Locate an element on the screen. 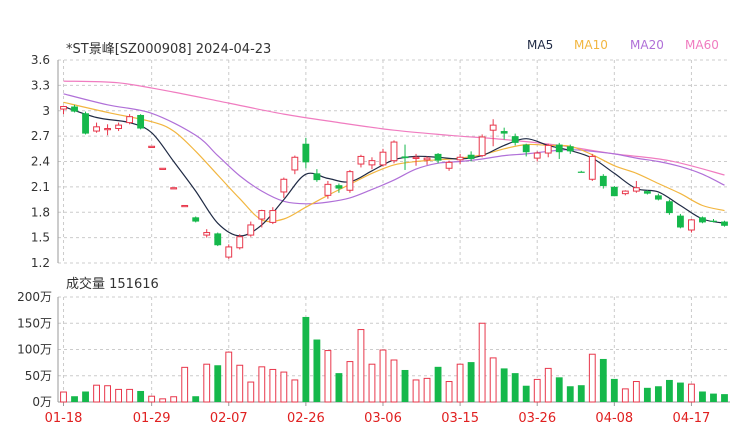 The image size is (740, 440). volume-tick-label: 150万 is located at coordinates (34, 323).